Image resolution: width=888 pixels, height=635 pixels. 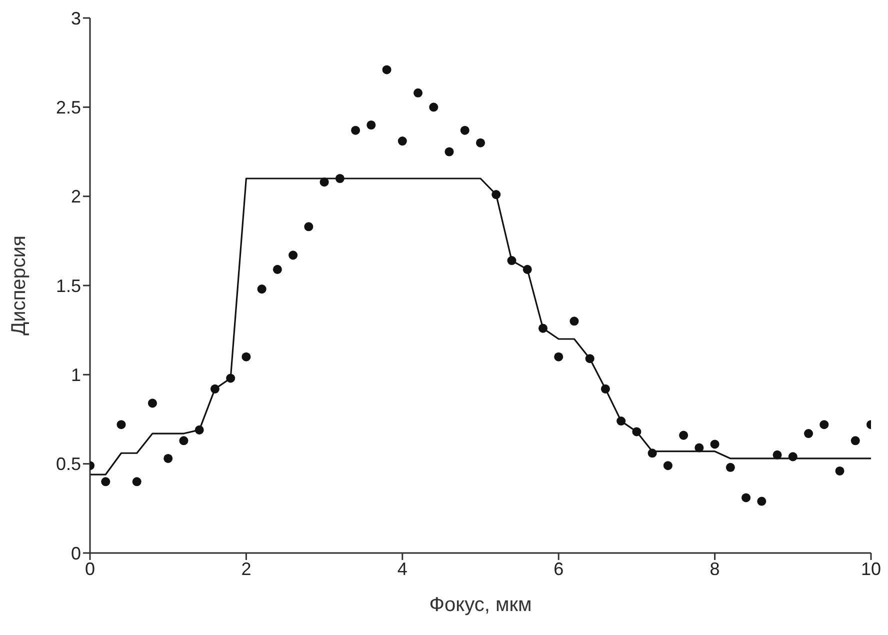 I want to click on x-tick-label: 10, so click(x=871, y=568).